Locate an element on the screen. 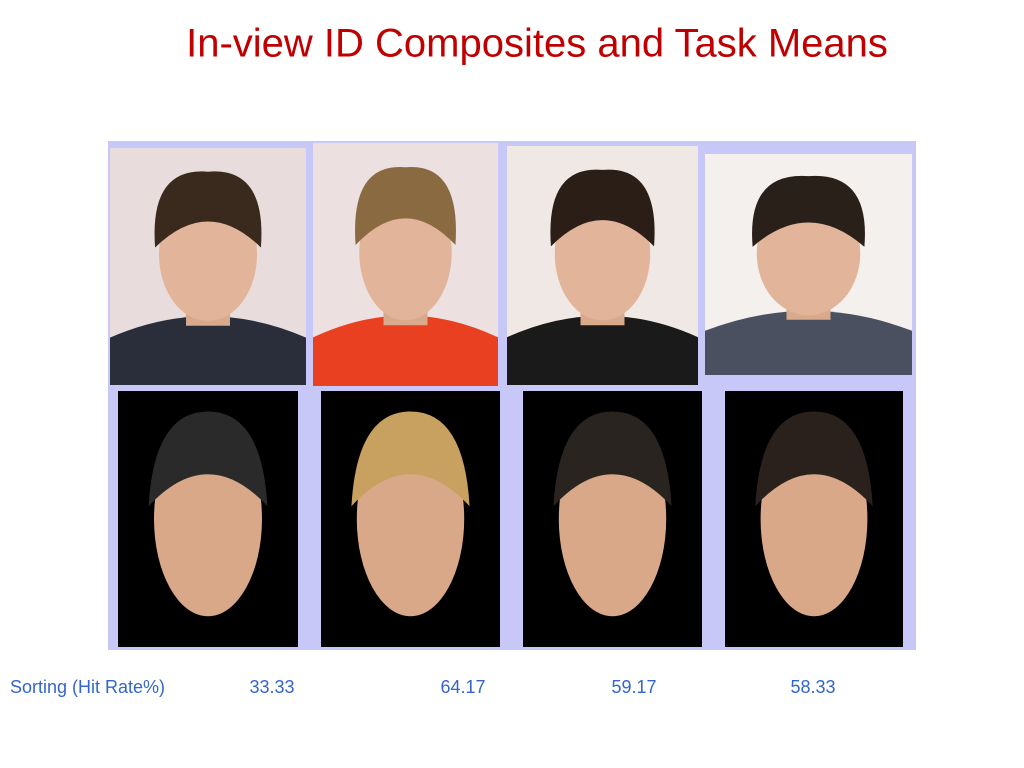  row-label: Sorting (Hit Rate%) is located at coordinates (87, 687).